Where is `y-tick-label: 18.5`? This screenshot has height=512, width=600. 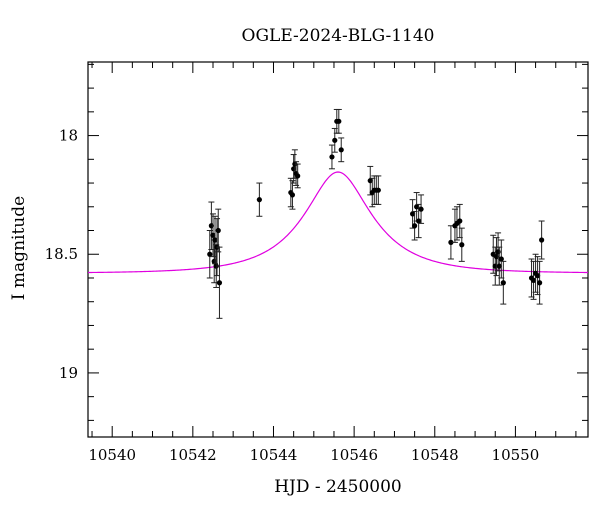
y-tick-label: 18.5 is located at coordinates (61, 254).